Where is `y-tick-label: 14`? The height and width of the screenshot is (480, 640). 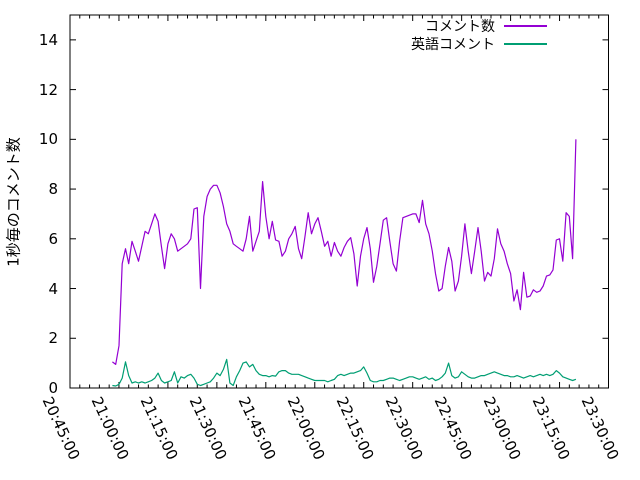
y-tick-label: 14 is located at coordinates (48, 39).